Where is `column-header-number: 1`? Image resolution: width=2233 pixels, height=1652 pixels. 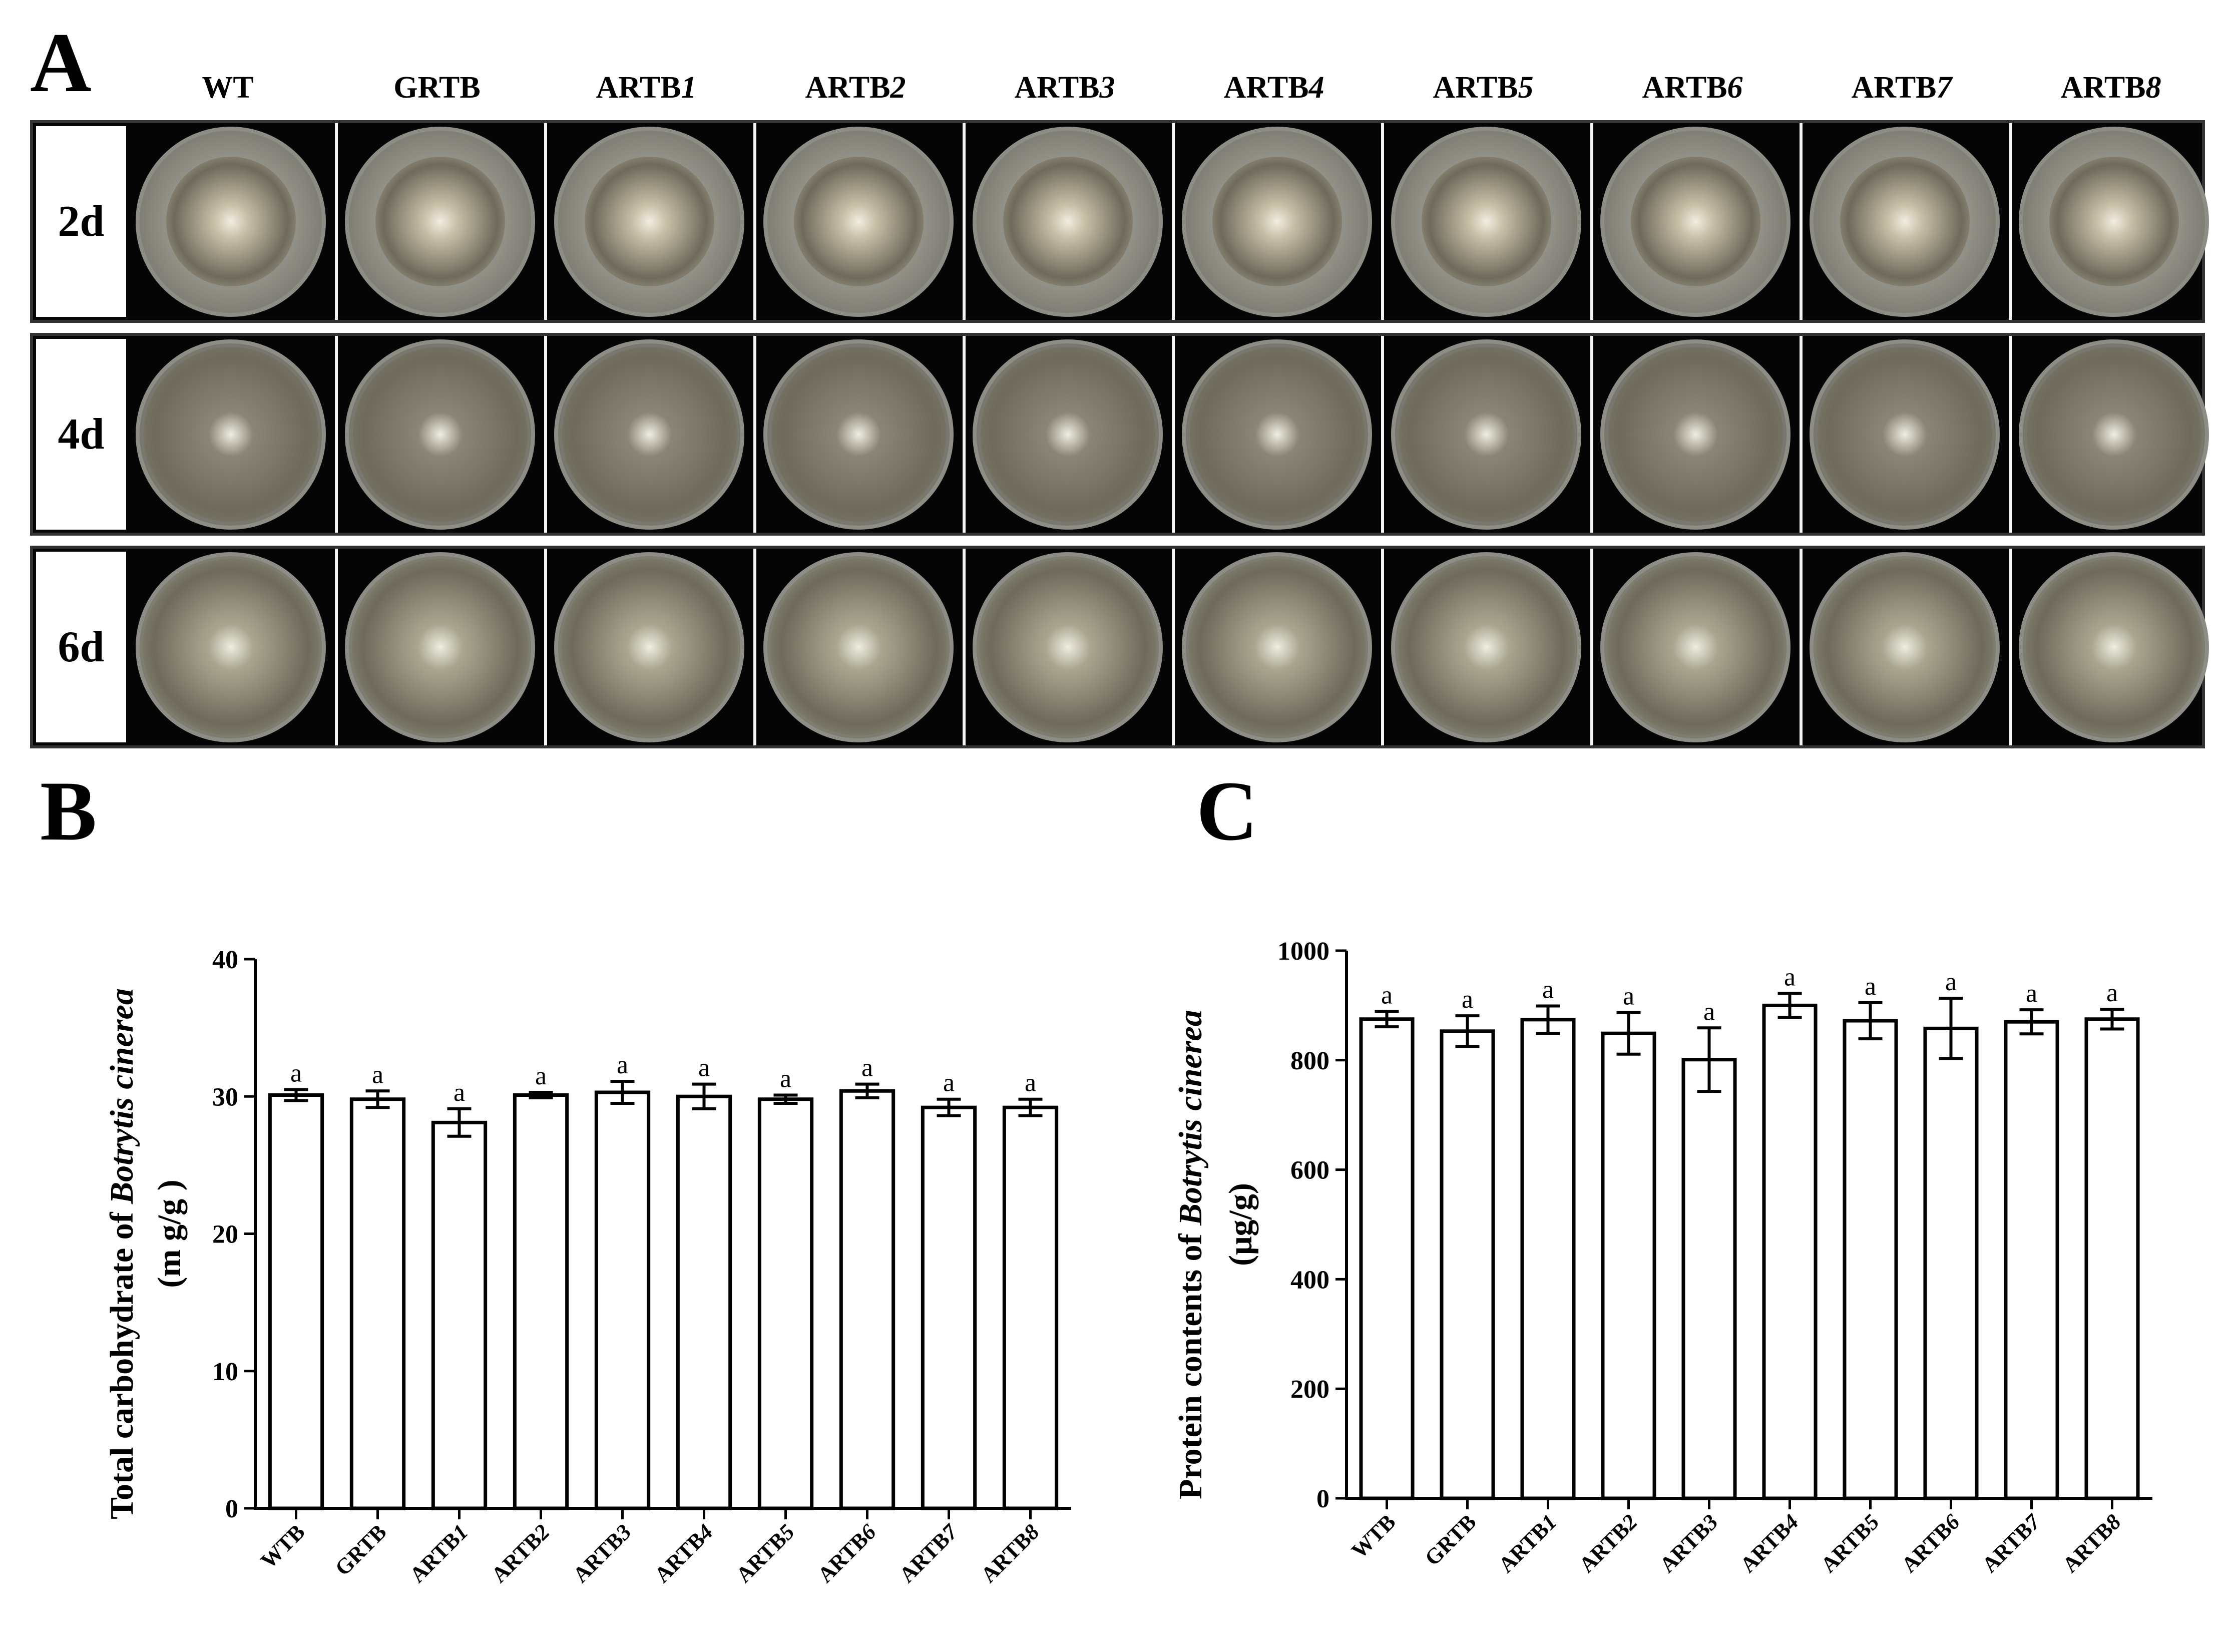
column-header-number: 1 is located at coordinates (689, 88).